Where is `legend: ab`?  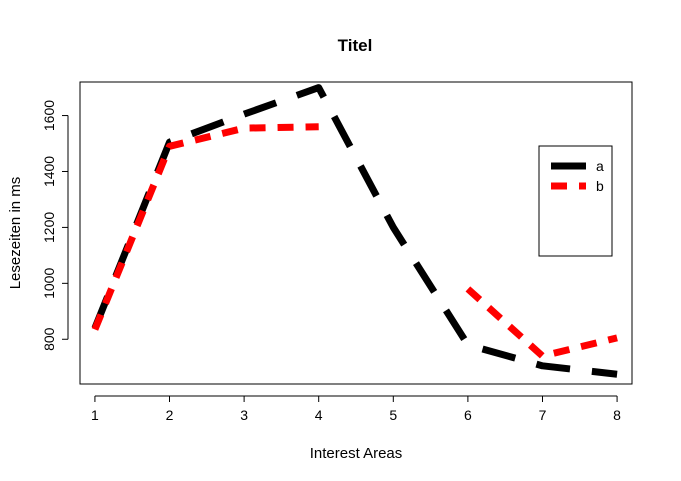 legend: ab is located at coordinates (575, 201).